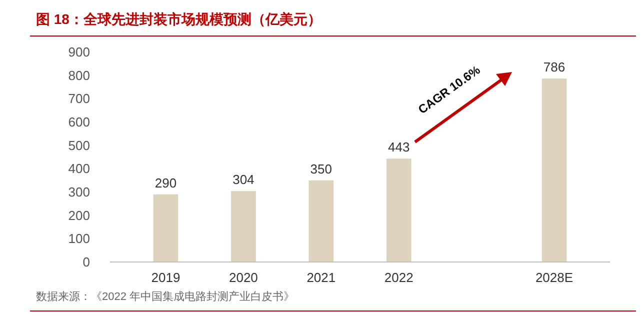 This screenshot has width=644, height=321. I want to click on x-tick-label: 2022, so click(399, 277).